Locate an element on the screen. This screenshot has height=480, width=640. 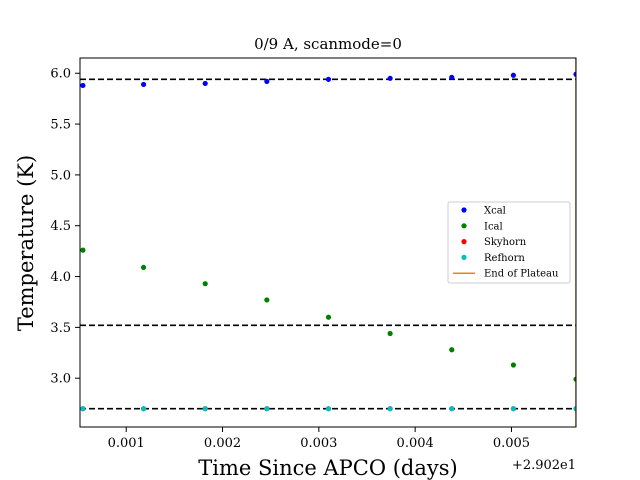
y-tick-label: 6.0 is located at coordinates (60, 74).